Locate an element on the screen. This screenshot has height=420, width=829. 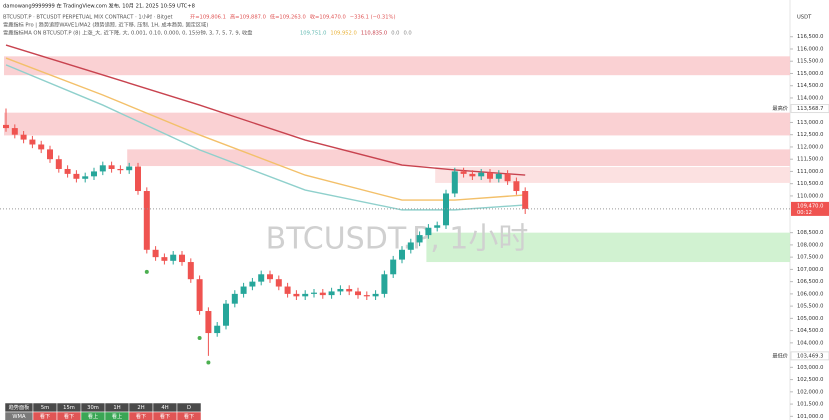
y-tick-label: 101,000.0 is located at coordinates (810, 417).